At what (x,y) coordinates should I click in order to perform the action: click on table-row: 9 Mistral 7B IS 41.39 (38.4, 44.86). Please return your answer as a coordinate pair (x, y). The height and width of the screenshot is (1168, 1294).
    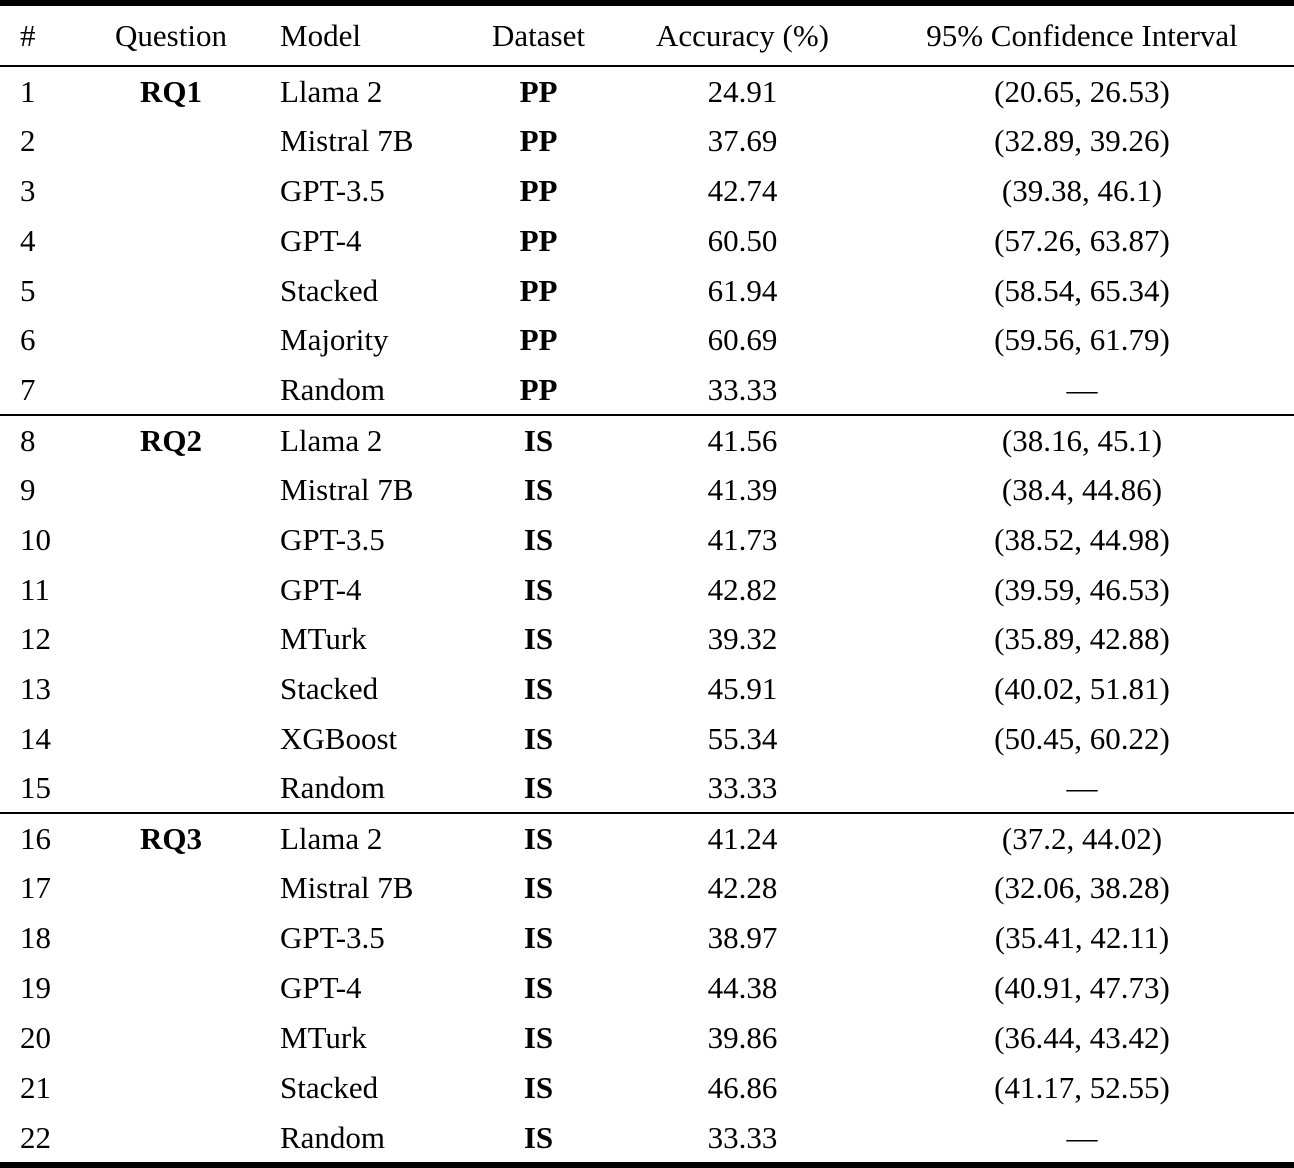
    Looking at the image, I should click on (647, 490).